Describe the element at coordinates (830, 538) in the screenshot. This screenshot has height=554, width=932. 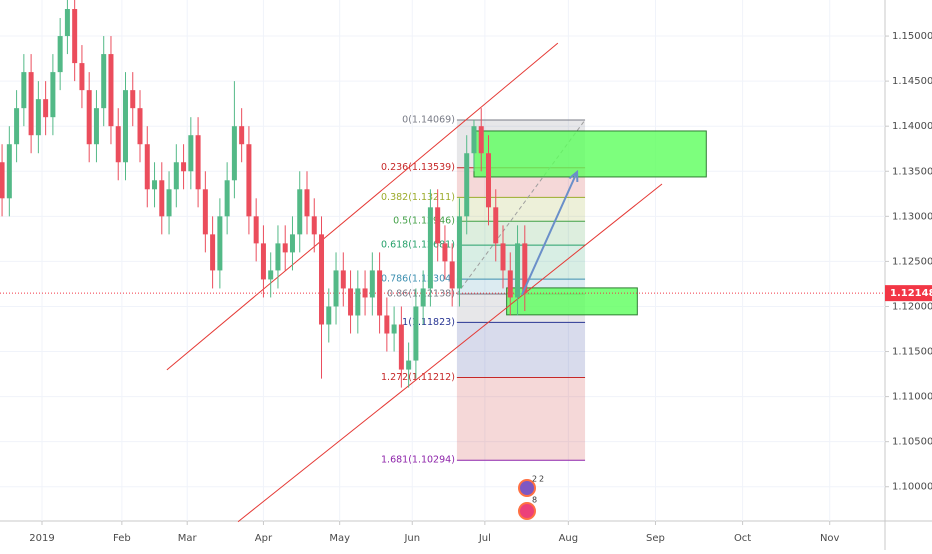
I see `x-tick-label: Nov` at that location.